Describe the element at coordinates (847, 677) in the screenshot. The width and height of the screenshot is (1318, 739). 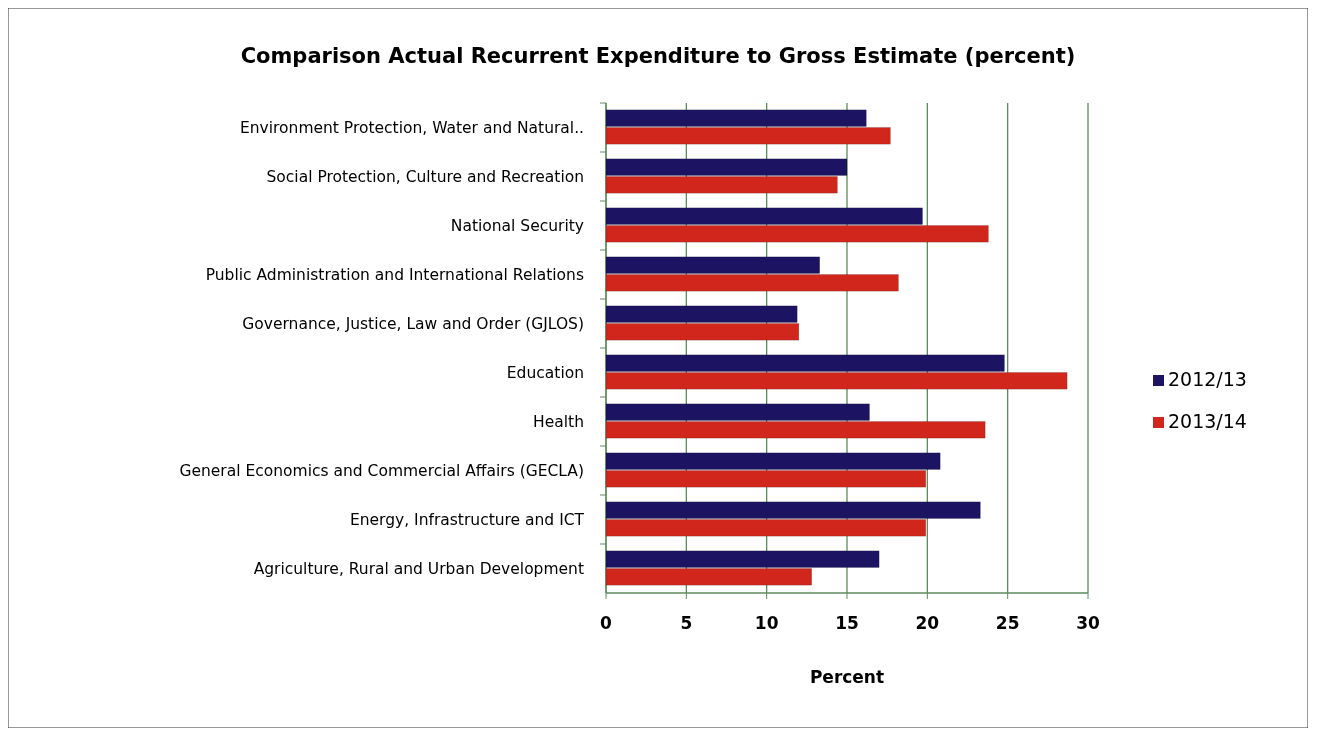
I see `x-axis-title: Percent` at that location.